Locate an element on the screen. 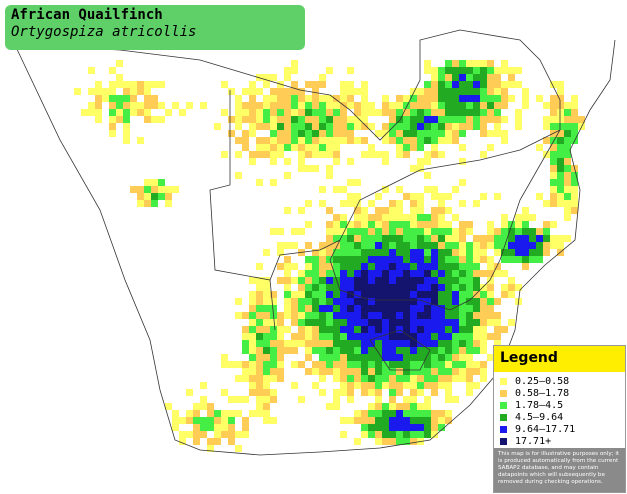 The height and width of the screenshot is (494, 627). legend-label: 17.71+ is located at coordinates (533, 441).